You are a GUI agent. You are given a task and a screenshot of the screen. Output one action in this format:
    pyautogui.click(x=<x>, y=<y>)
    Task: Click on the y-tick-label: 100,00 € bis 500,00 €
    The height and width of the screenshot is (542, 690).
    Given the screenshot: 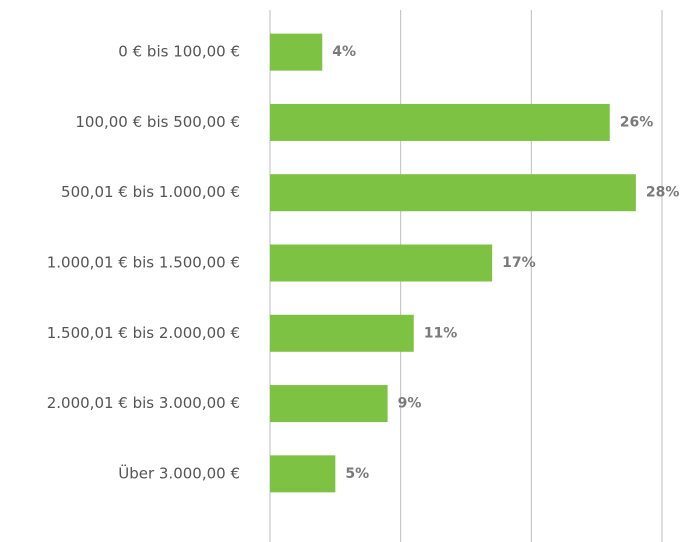 What is the action you would take?
    pyautogui.click(x=157, y=122)
    